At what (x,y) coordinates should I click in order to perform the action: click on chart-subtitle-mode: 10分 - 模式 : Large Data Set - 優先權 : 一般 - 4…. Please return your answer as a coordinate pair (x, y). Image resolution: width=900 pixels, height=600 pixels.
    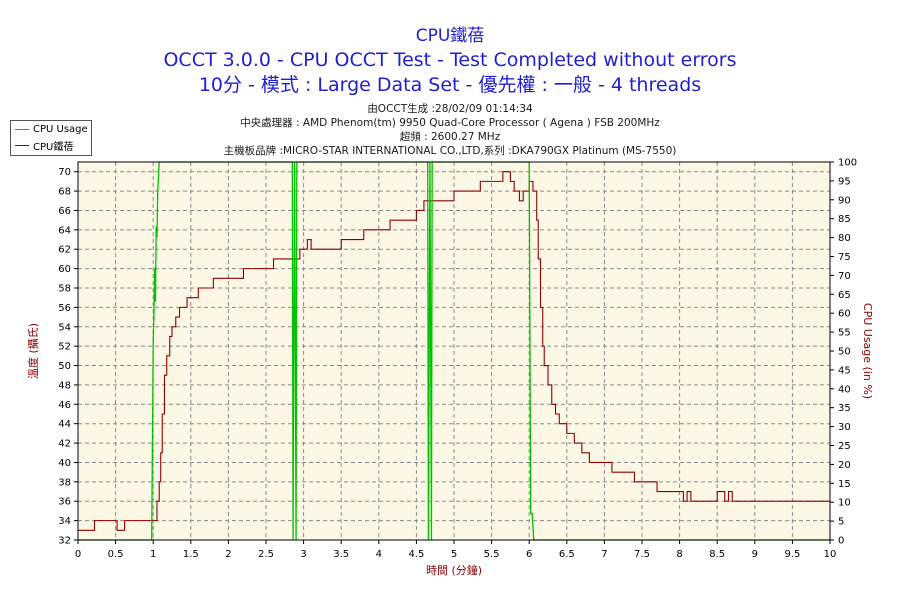
    Looking at the image, I should click on (450, 85).